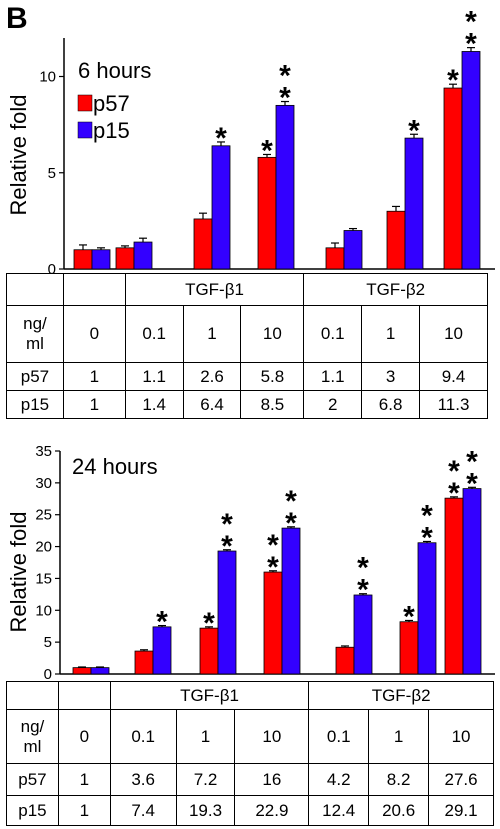 The height and width of the screenshot is (829, 500). Describe the element at coordinates (205, 779) in the screenshot. I see `table-cell: 7.2` at that location.